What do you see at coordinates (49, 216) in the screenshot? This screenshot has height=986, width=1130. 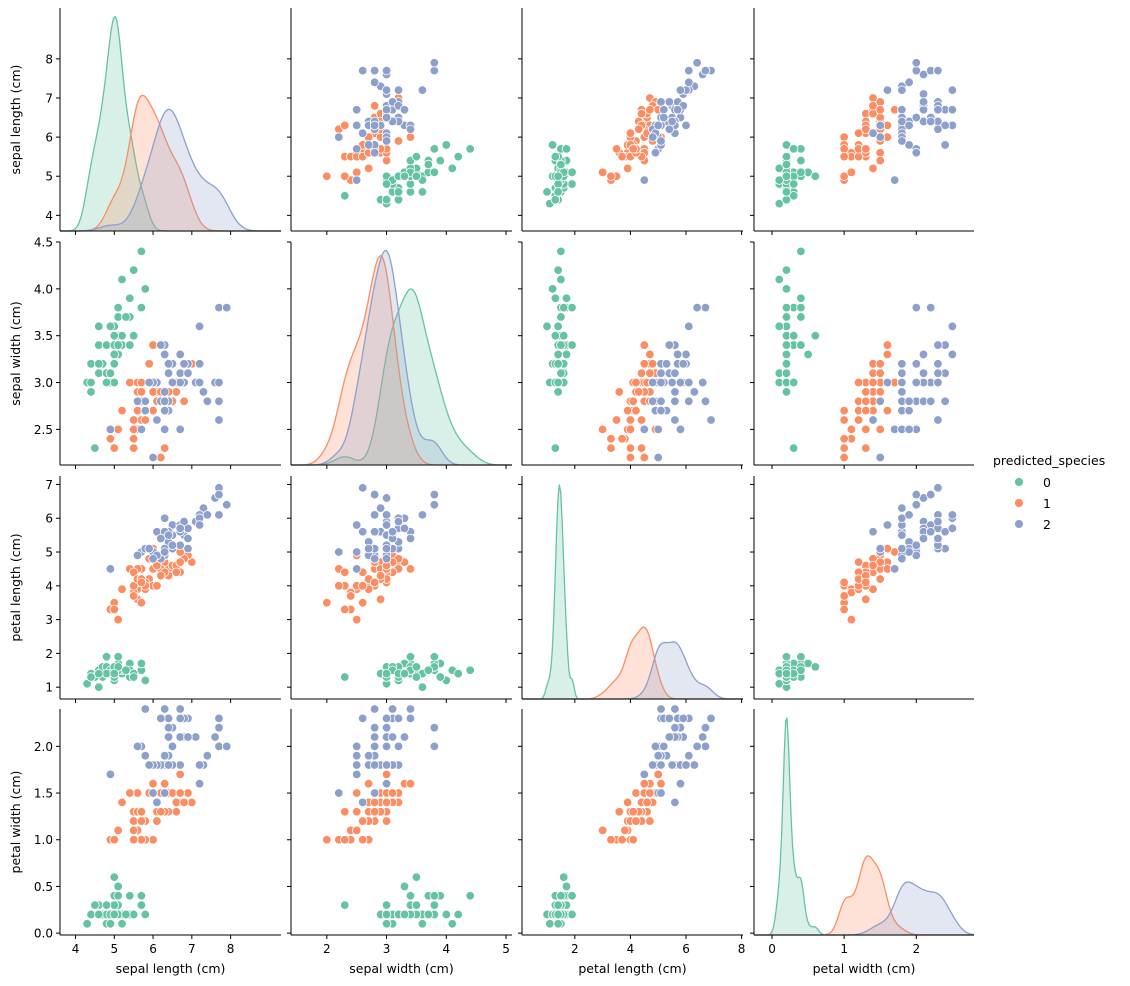 I see `y-tick-label: 4` at bounding box center [49, 216].